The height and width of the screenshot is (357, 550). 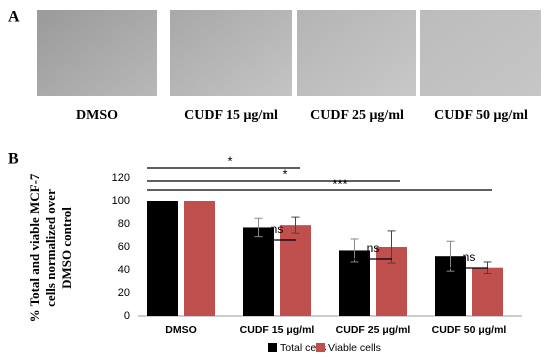 I want to click on y-tick-label: 0, so click(x=127, y=316).